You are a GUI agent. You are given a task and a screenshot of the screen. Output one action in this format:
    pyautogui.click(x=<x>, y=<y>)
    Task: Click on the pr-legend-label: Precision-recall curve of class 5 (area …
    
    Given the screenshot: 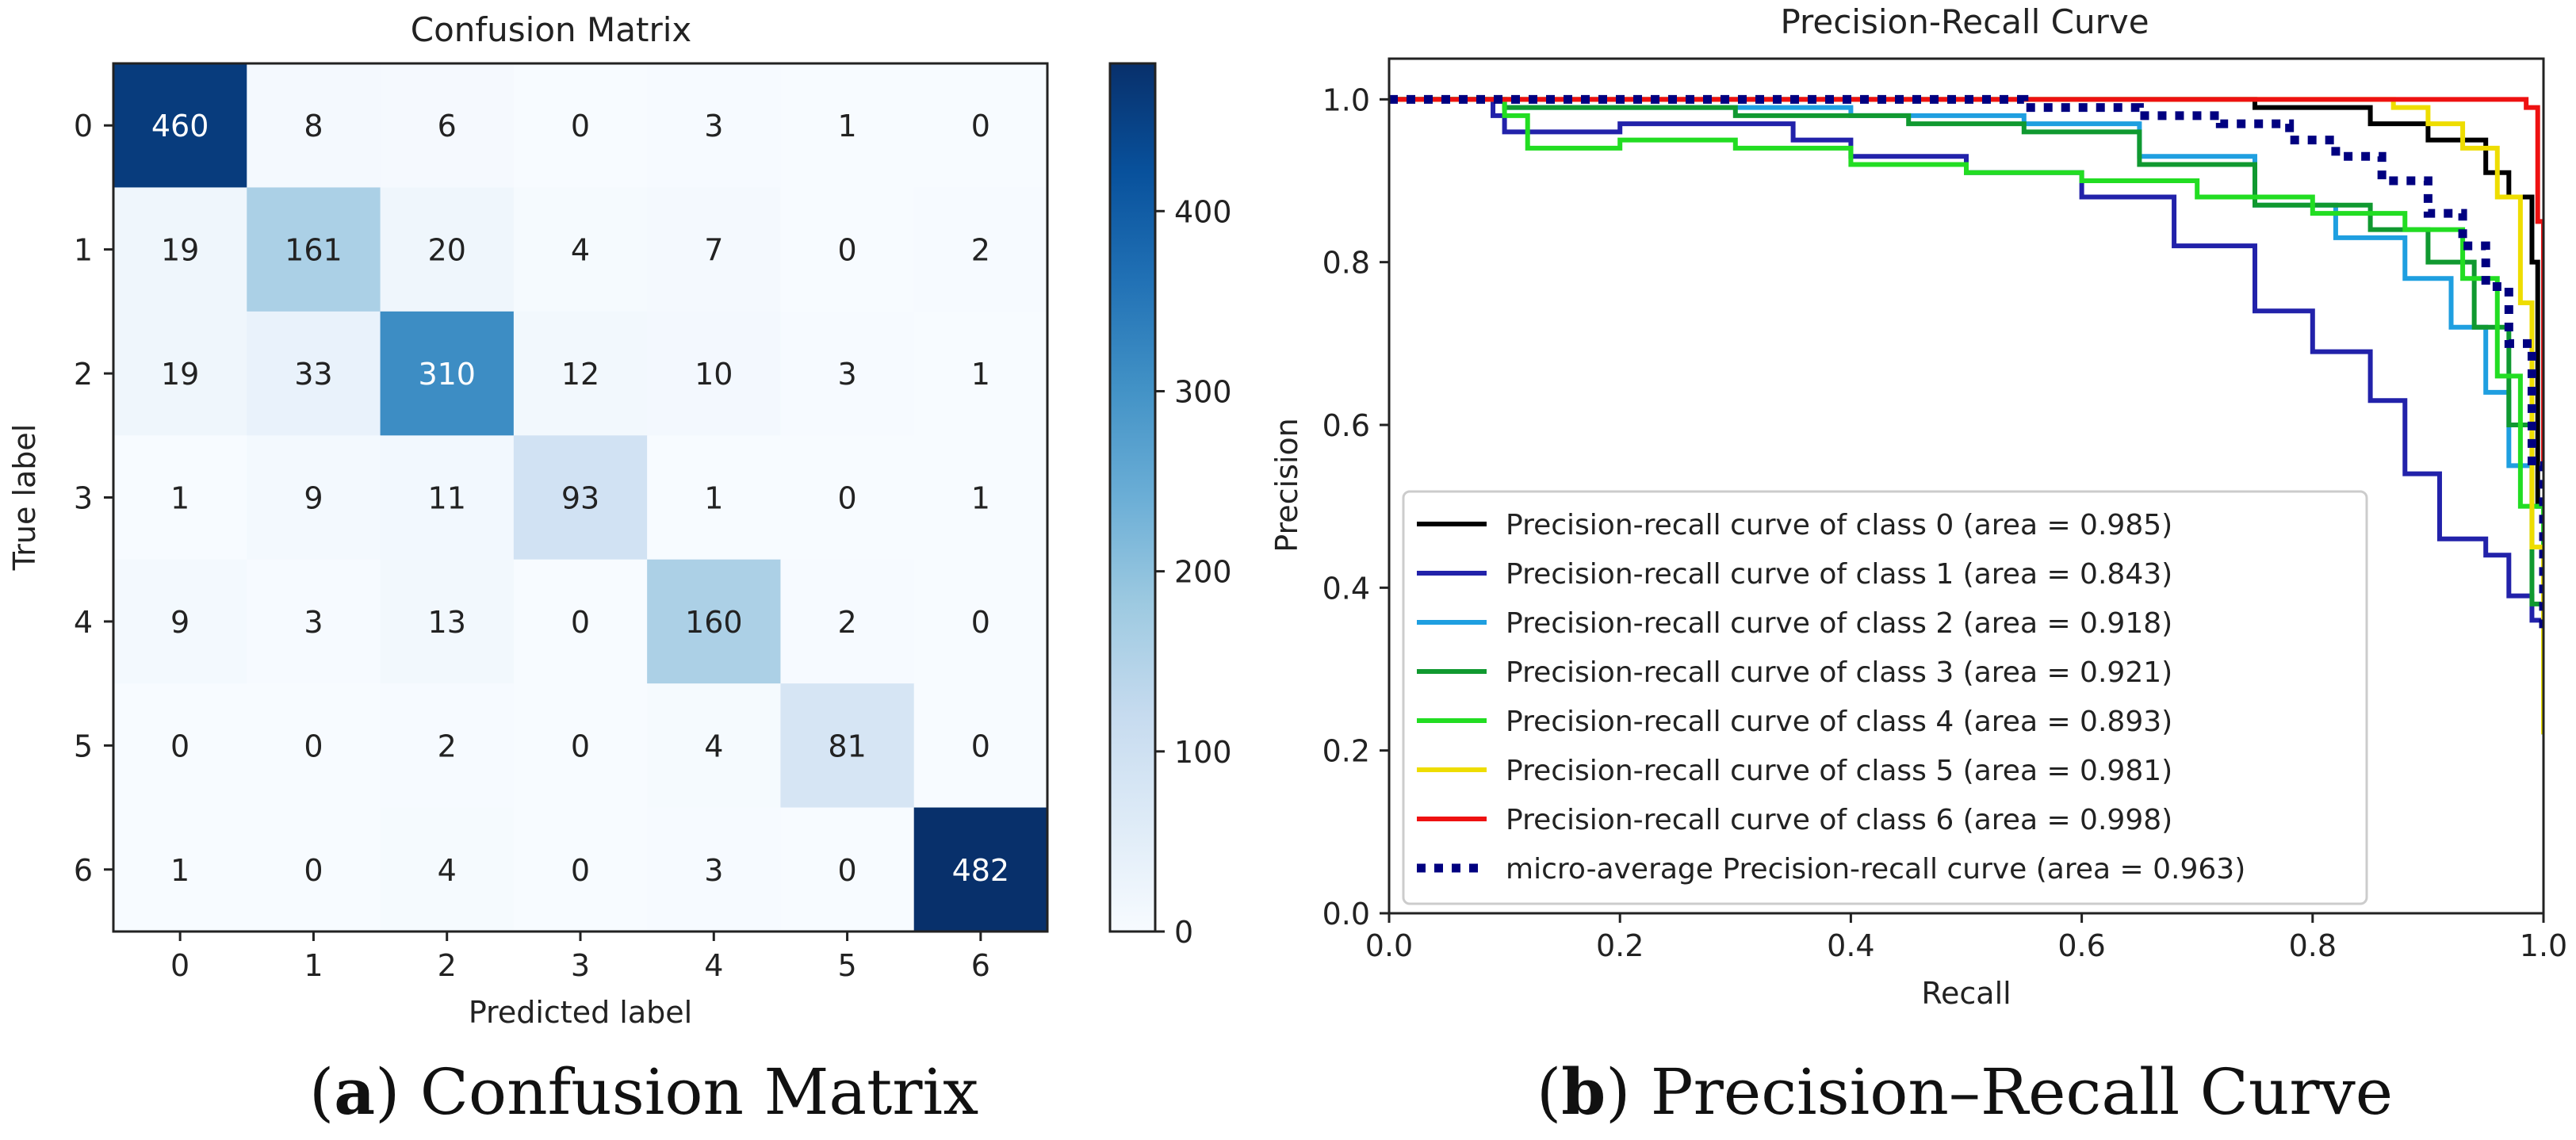 What is the action you would take?
    pyautogui.click(x=1839, y=771)
    